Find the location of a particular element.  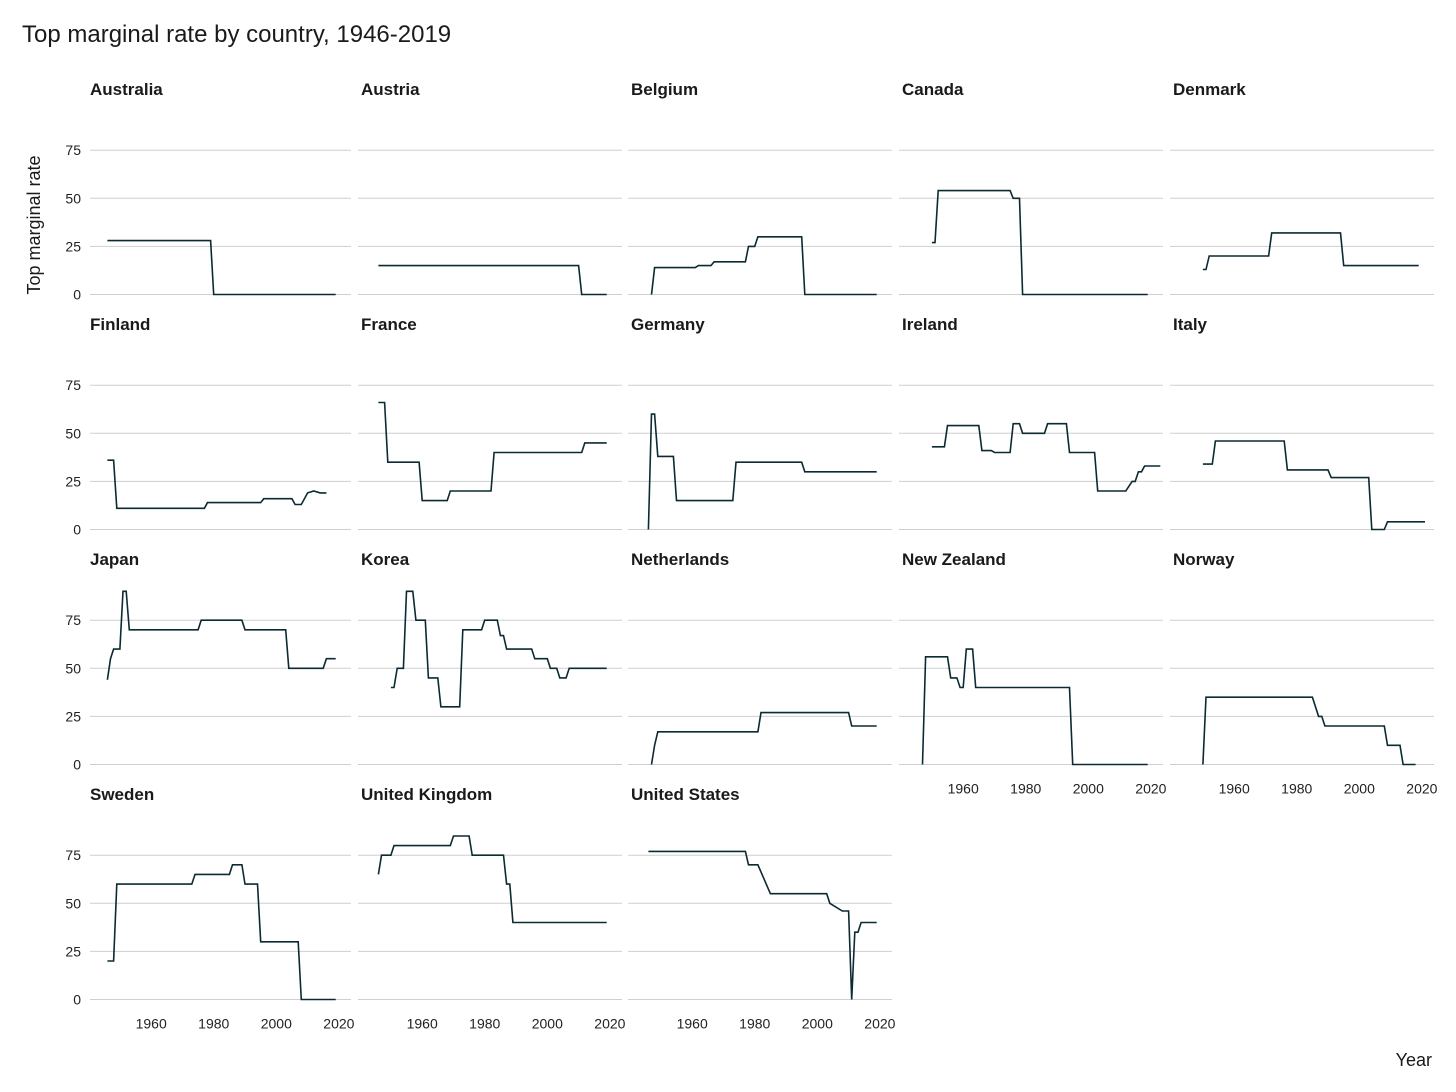

panel-belgium: Belgium is located at coordinates (760, 188).